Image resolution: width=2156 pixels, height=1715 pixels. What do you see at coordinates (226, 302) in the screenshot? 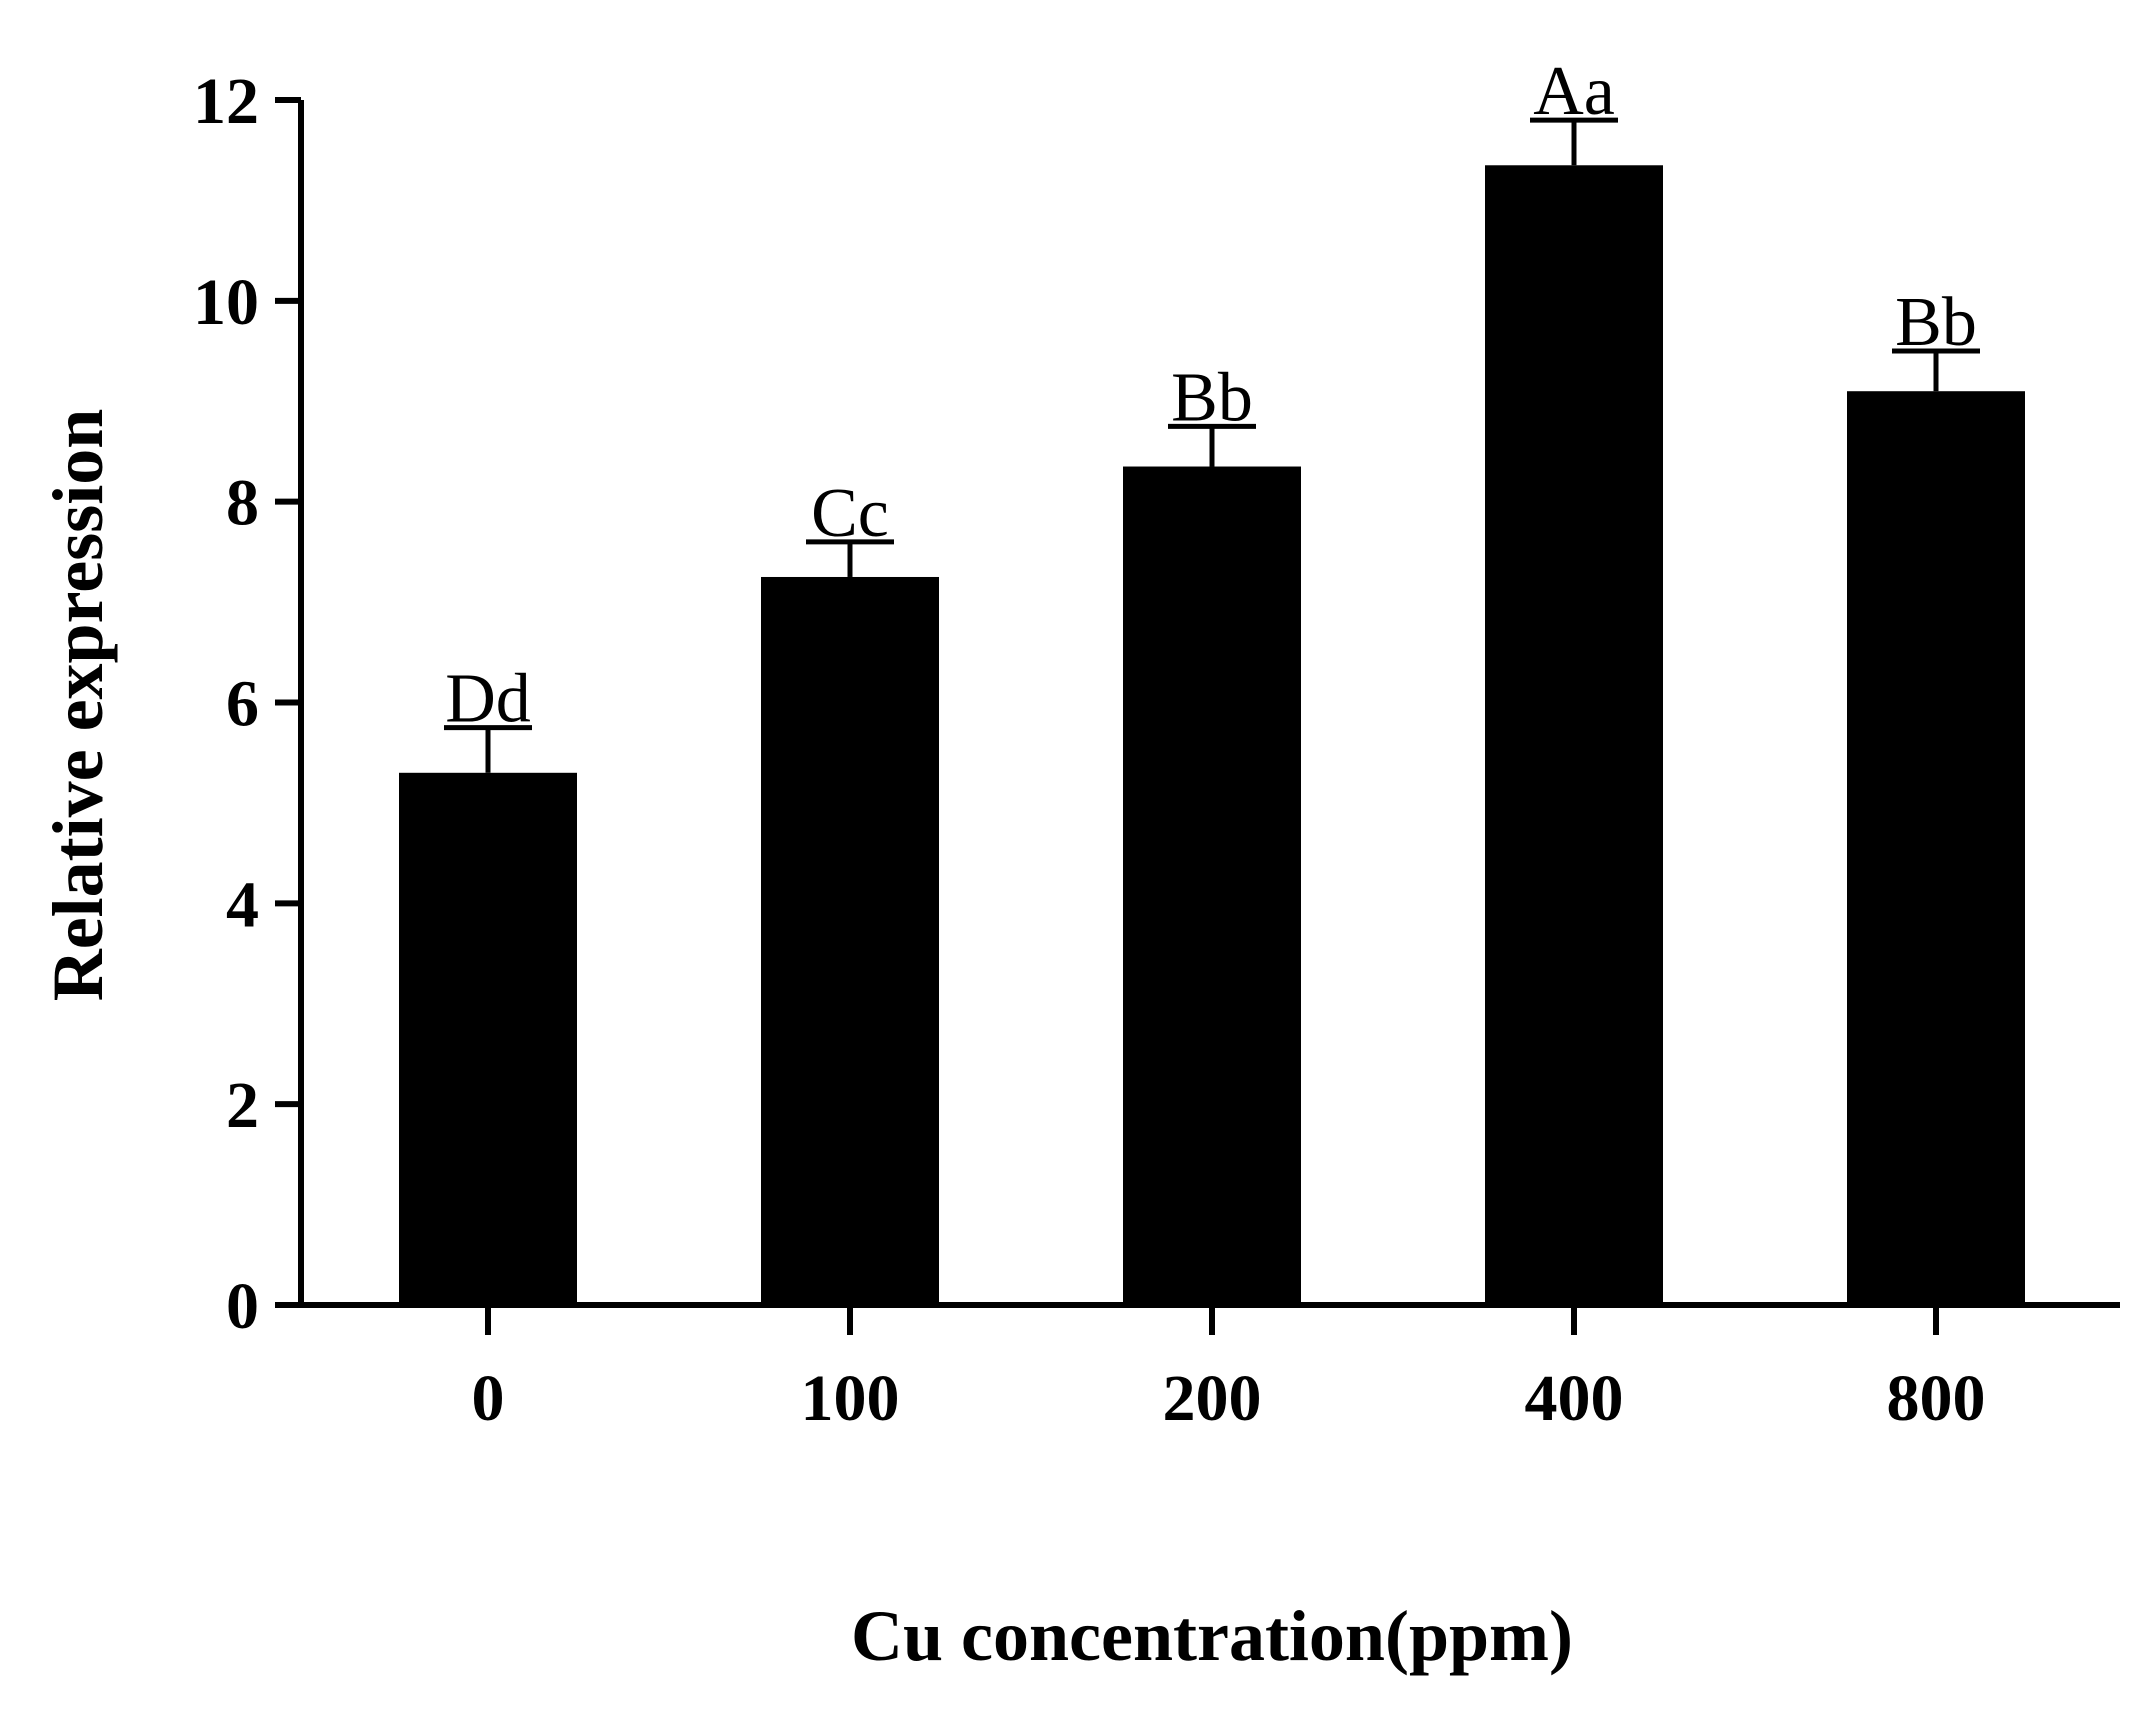
I see `y-tick-label: 10` at bounding box center [226, 302].